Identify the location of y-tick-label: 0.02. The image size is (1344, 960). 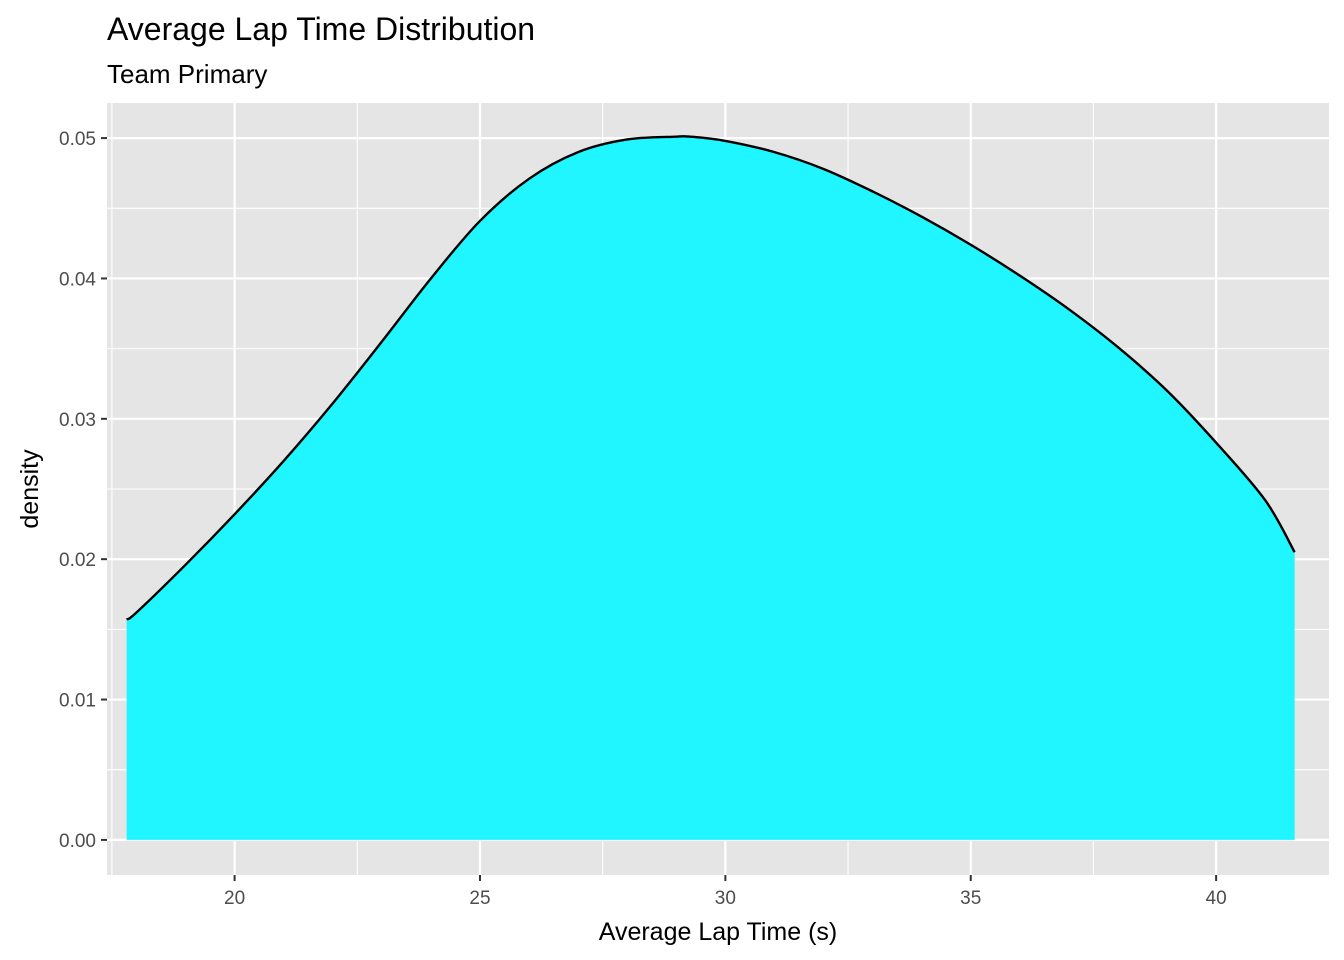
(77, 560).